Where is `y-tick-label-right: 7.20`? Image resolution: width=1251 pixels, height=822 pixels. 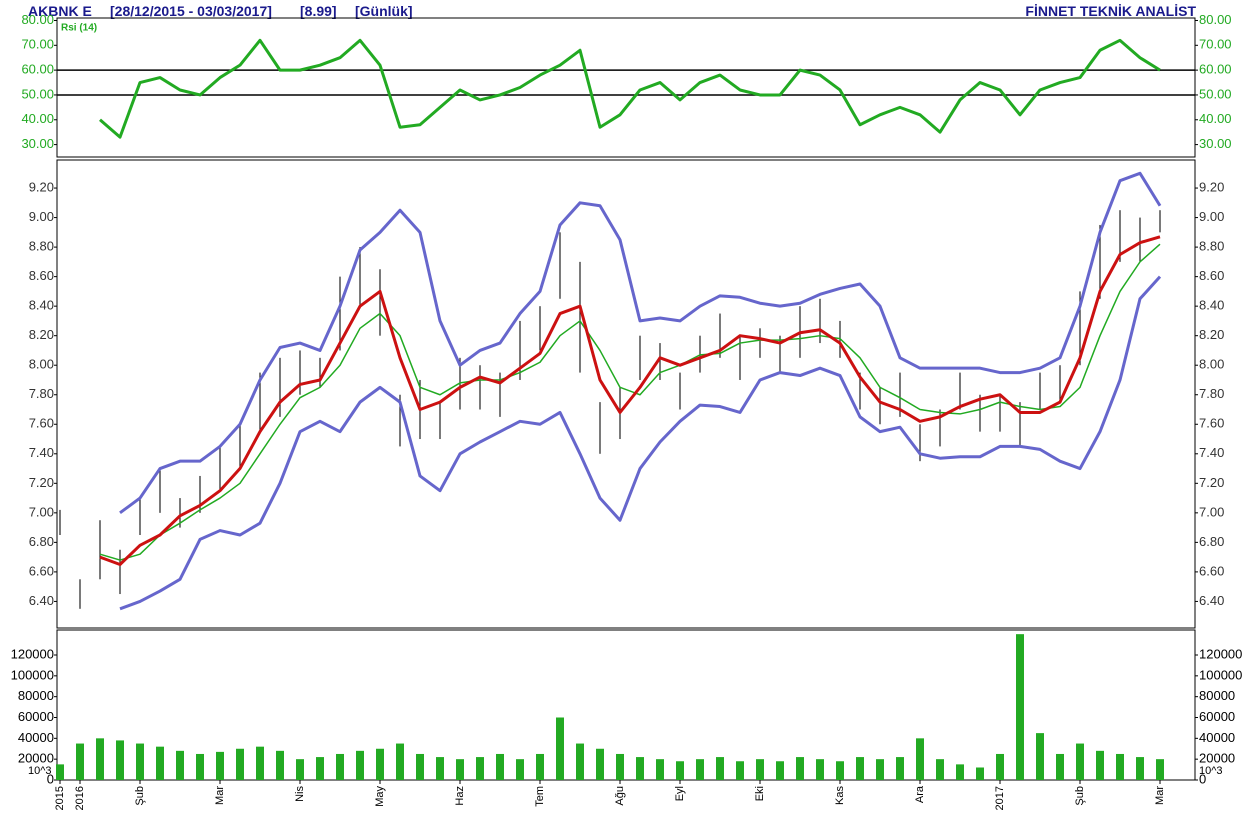
y-tick-label-right: 7.20 is located at coordinates (1211, 482).